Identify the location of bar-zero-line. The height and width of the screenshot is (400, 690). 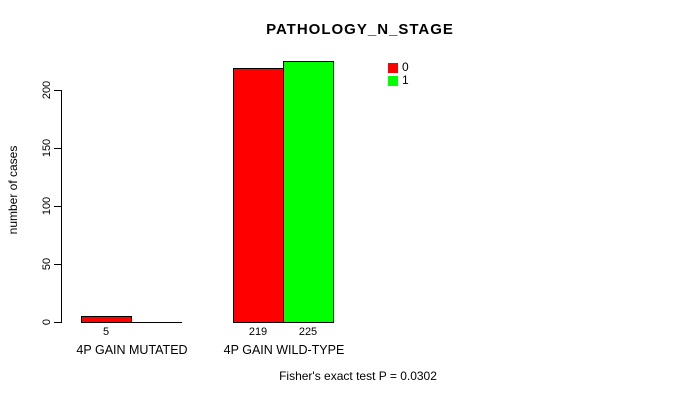
(156, 322).